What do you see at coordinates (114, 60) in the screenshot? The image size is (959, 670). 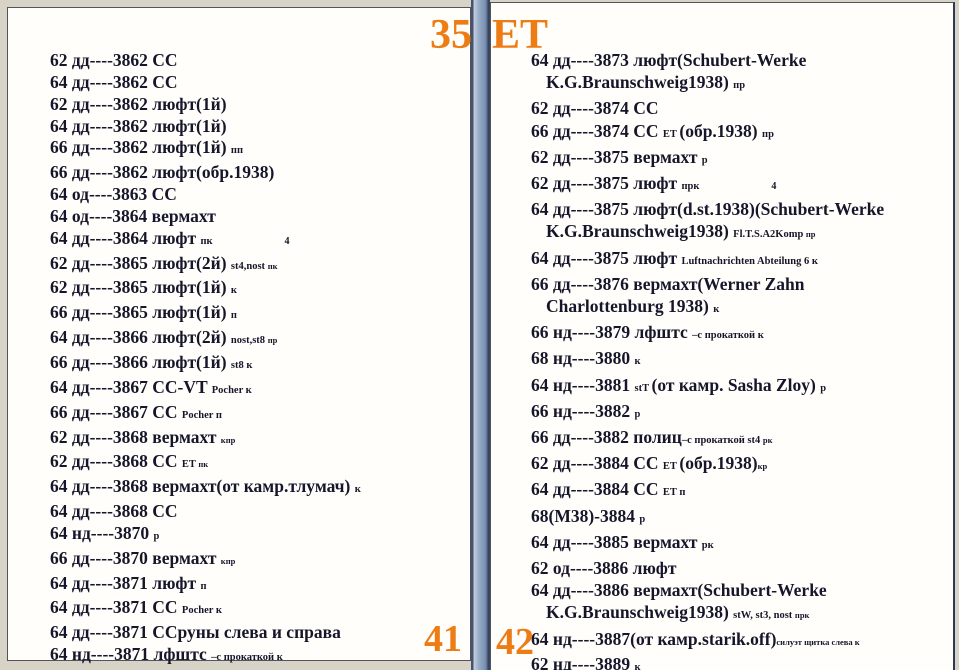 I see `line-text: 62 дд----3862 СС` at bounding box center [114, 60].